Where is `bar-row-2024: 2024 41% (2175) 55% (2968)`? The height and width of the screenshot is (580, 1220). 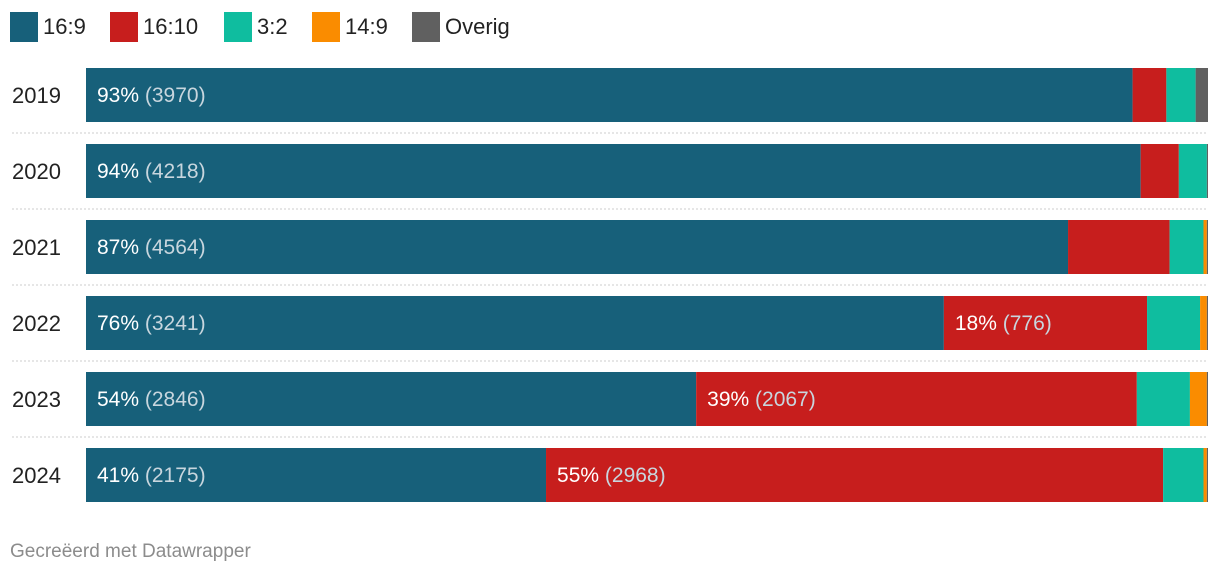
bar-row-2024: 2024 41% (2175) 55% (2968) is located at coordinates (610, 475).